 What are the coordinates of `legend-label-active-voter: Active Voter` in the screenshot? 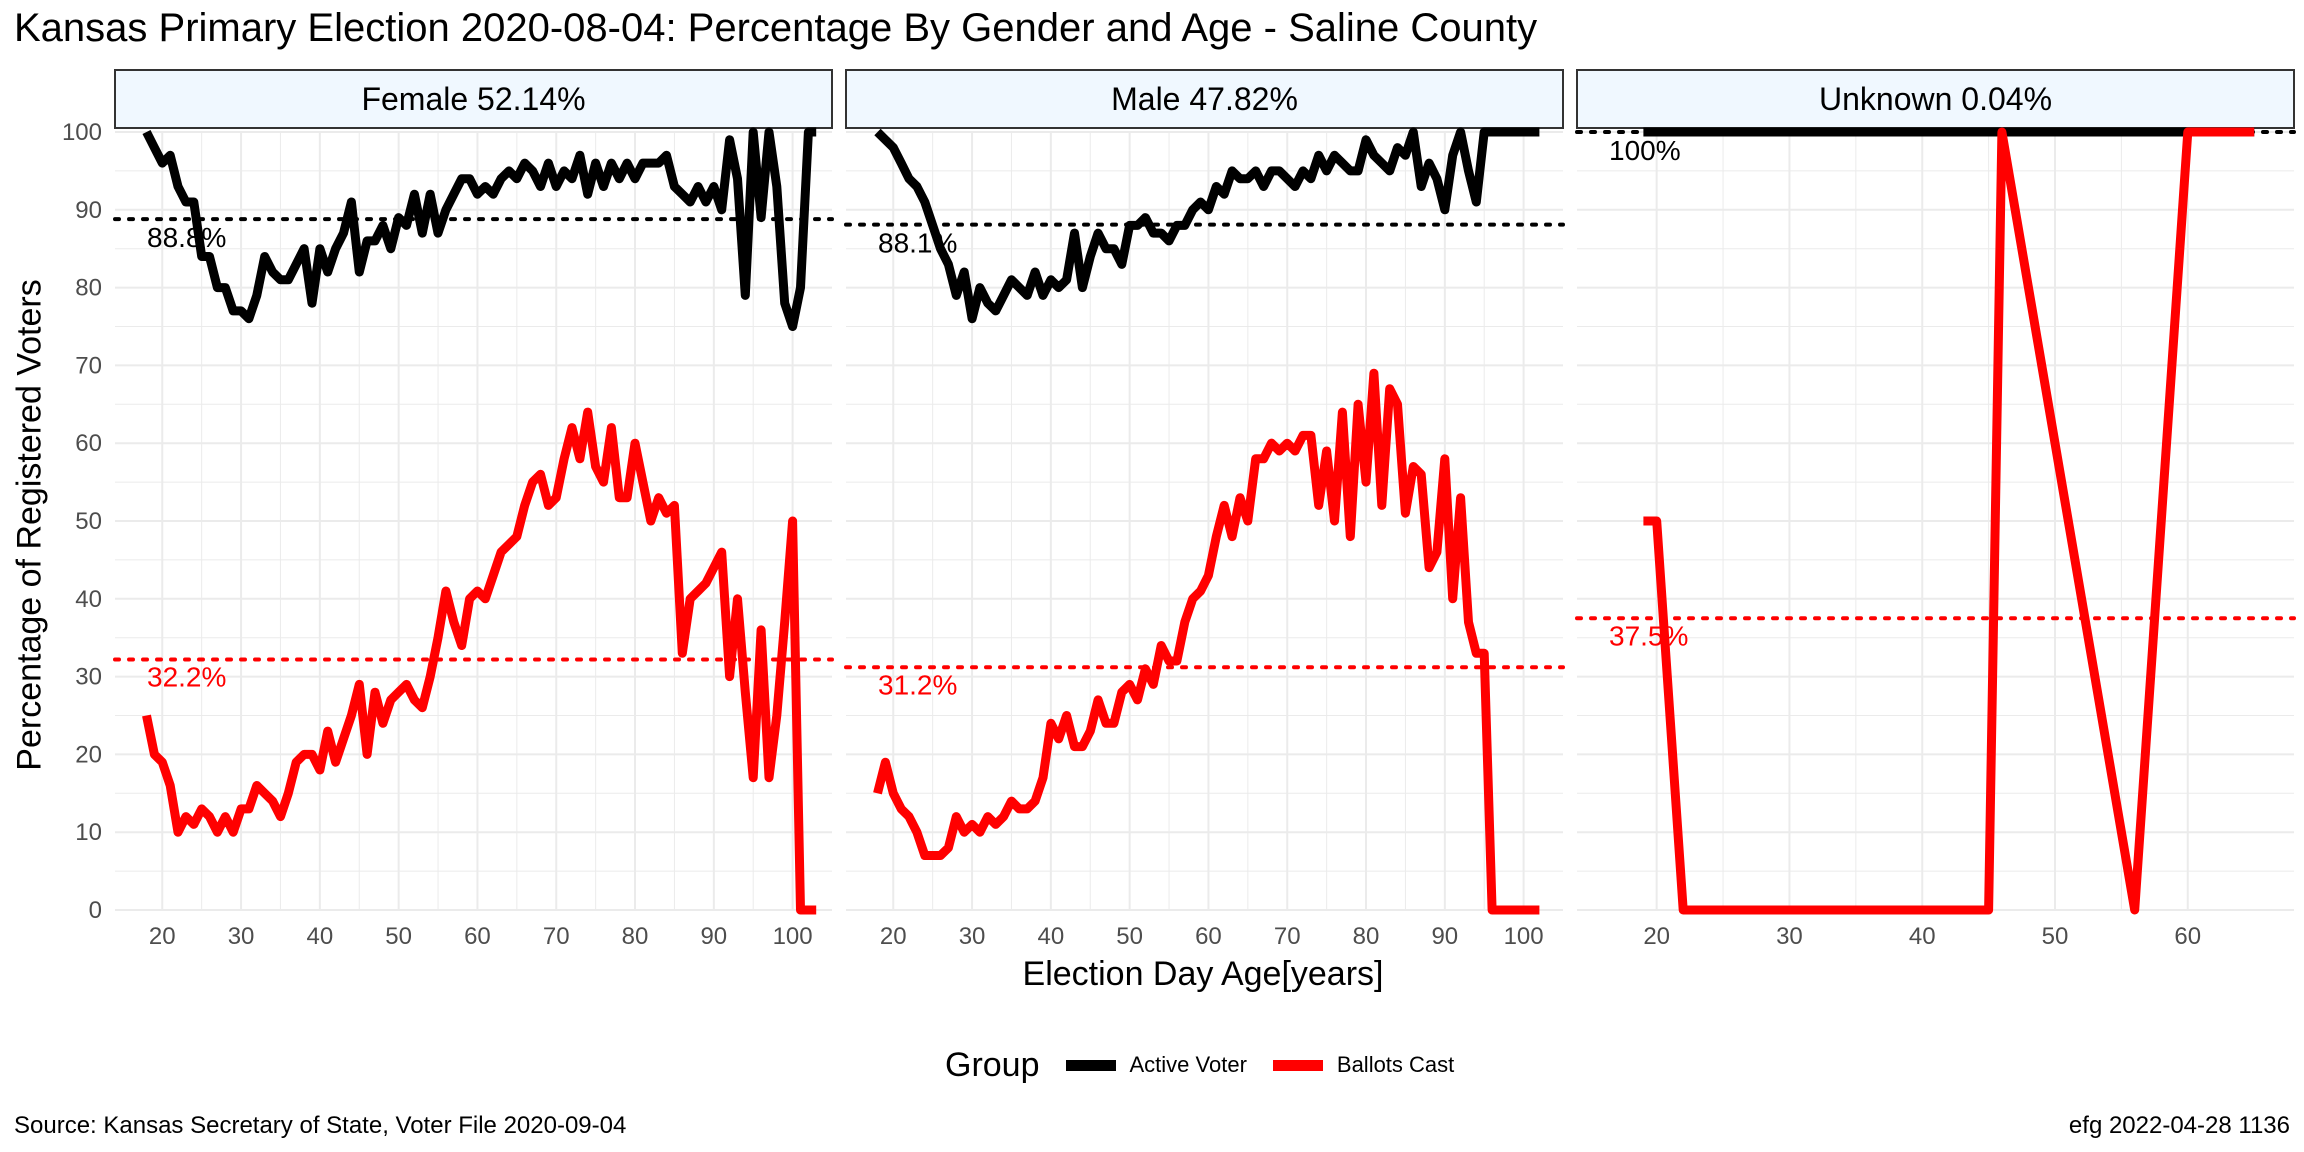 It's located at (1188, 1064).